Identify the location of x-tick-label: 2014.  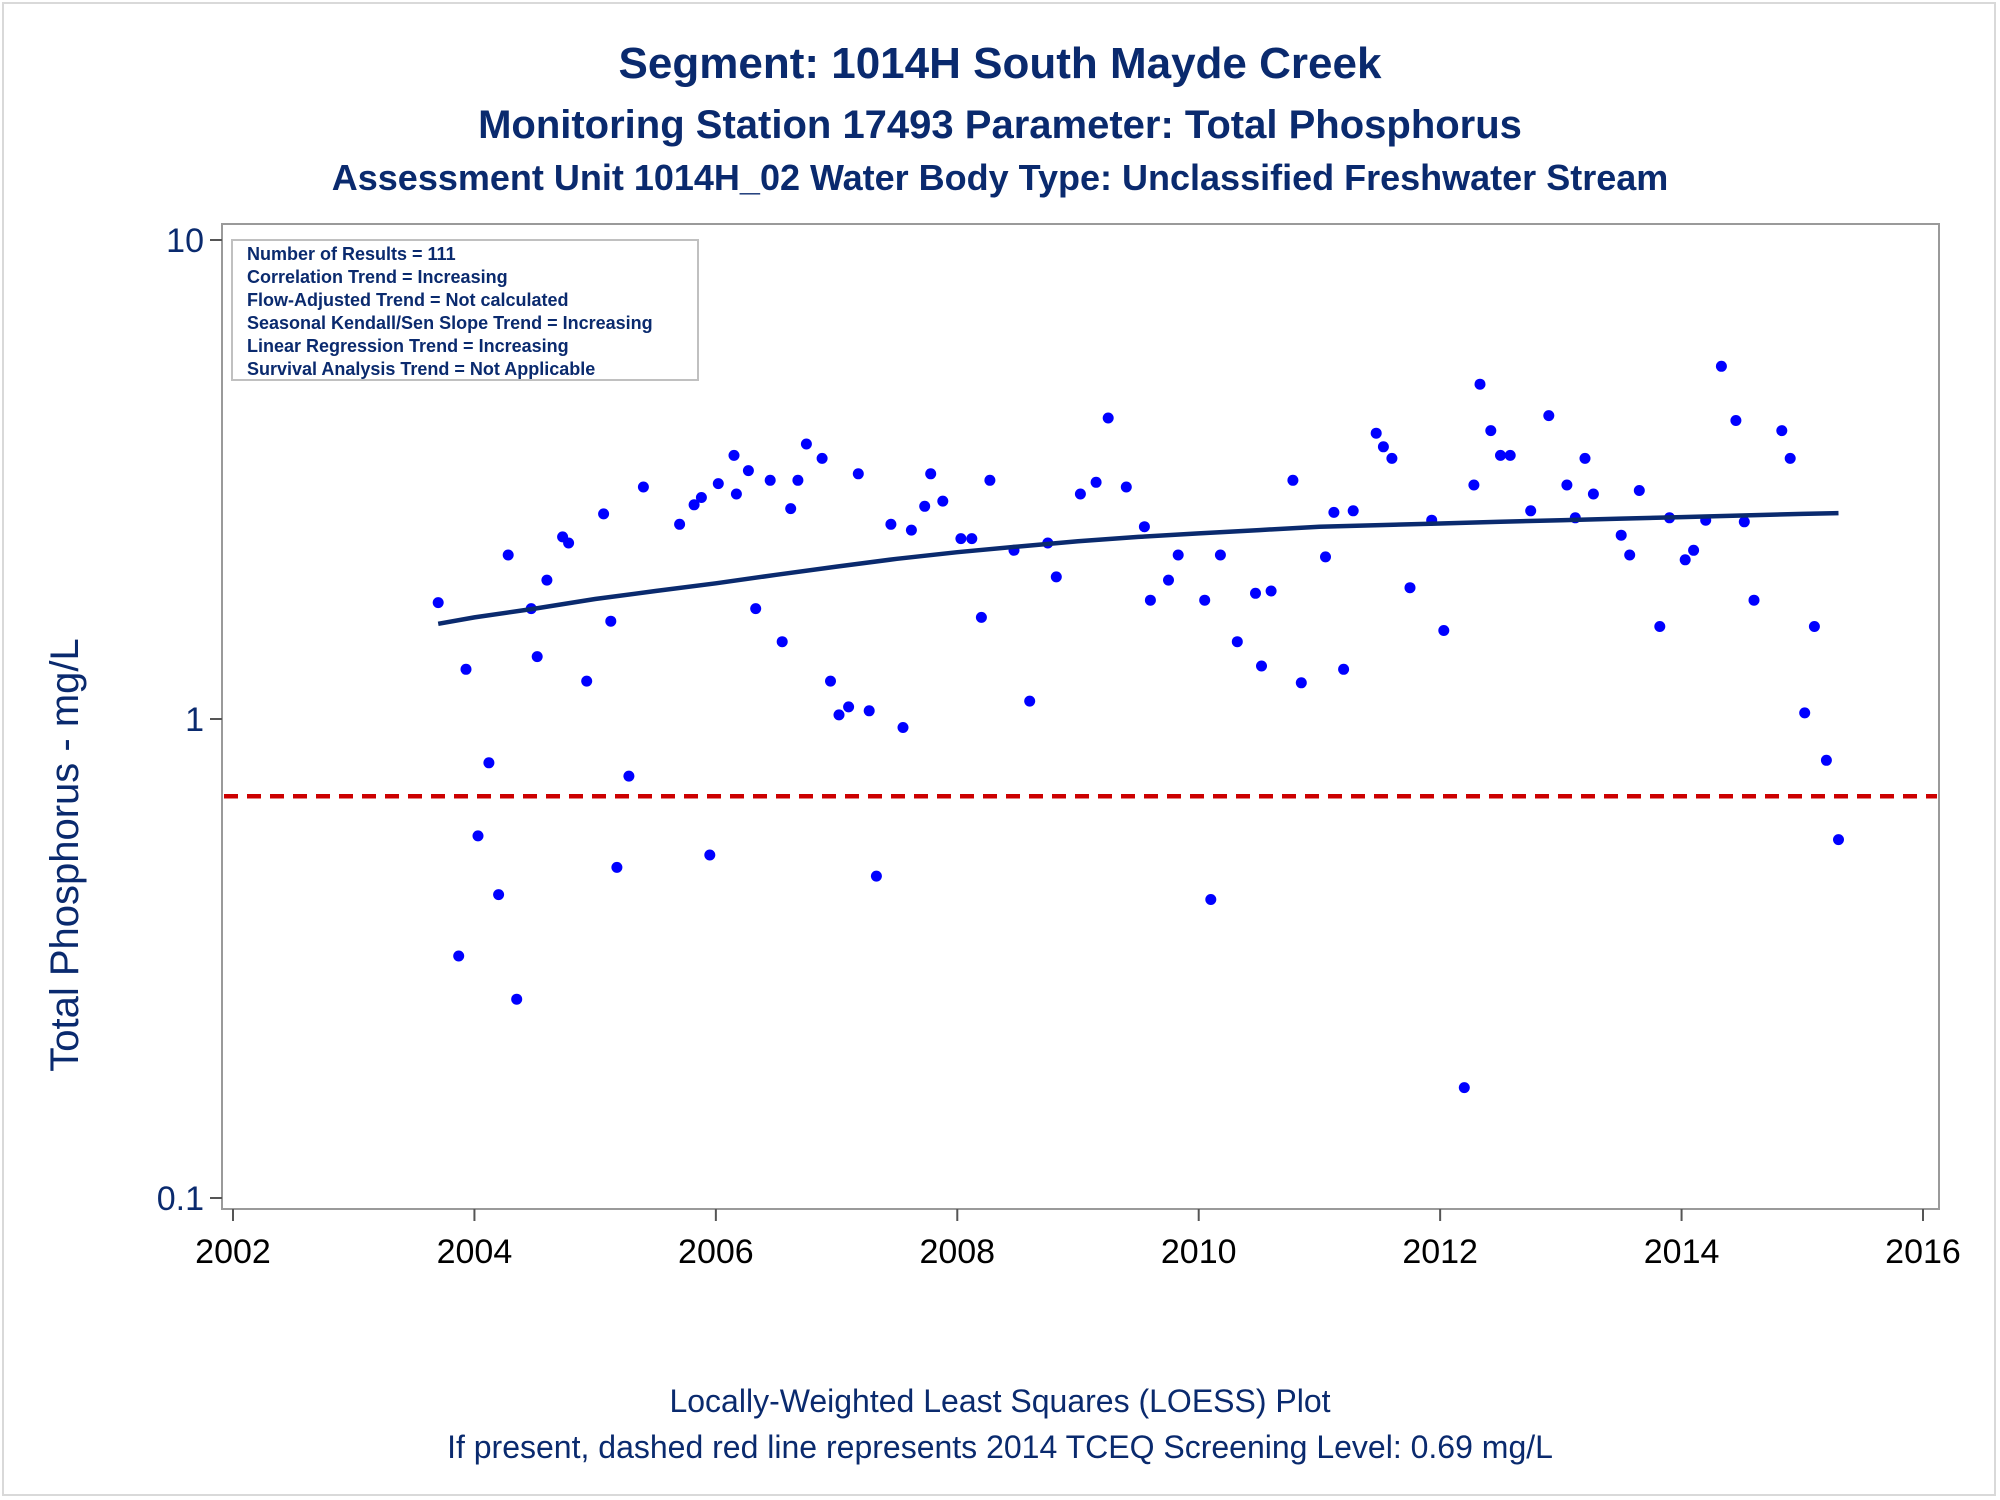
(1682, 1252).